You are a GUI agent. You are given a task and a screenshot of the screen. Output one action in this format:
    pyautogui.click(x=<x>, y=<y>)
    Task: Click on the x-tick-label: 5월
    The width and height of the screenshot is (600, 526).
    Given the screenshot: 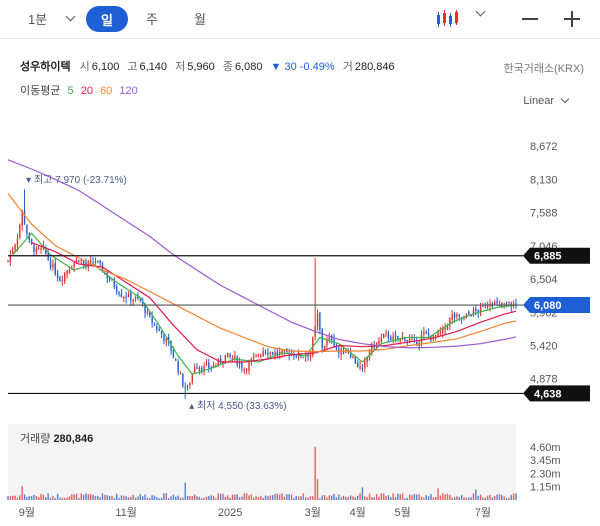 What is the action you would take?
    pyautogui.click(x=402, y=512)
    